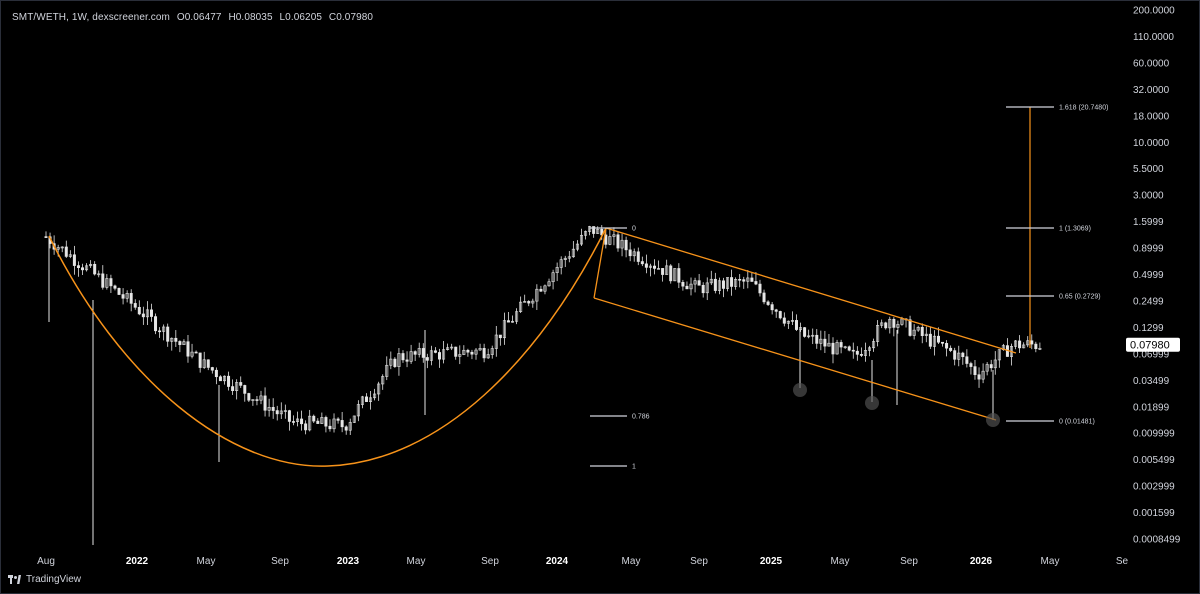 The image size is (1200, 594). What do you see at coordinates (1083, 108) in the screenshot?
I see `fib-level-label: 1.618 (20.7480)` at bounding box center [1083, 108].